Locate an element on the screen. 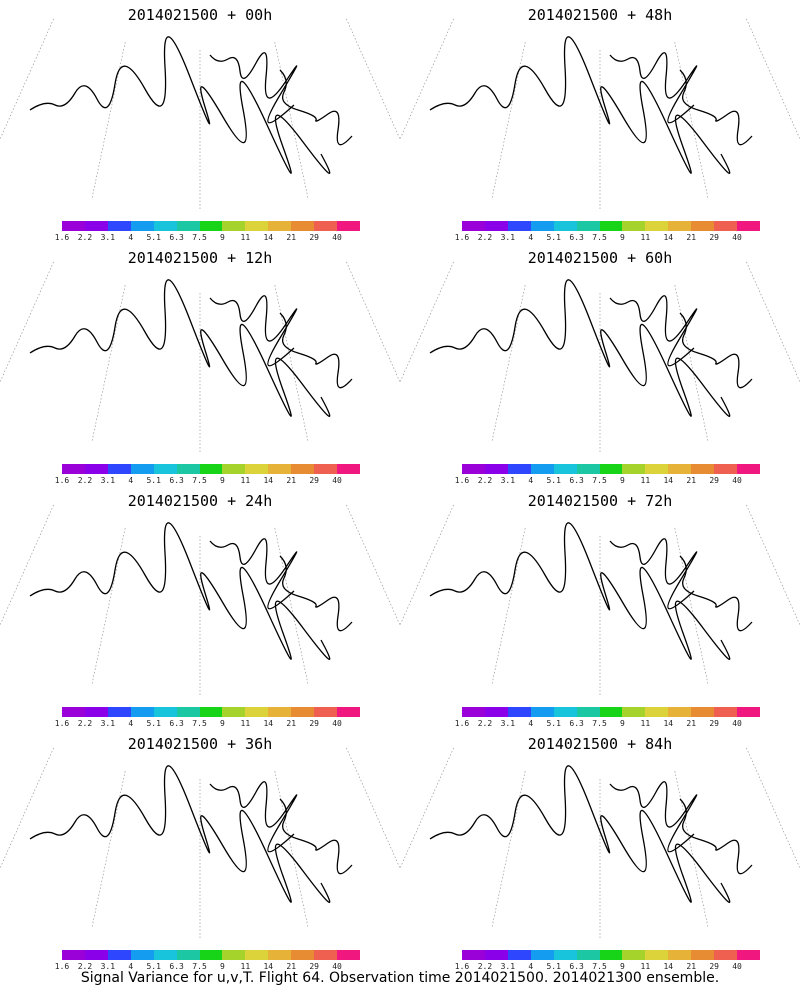 The height and width of the screenshot is (1000, 800). panel-title: 2014021500 + 60h is located at coordinates (600, 258).